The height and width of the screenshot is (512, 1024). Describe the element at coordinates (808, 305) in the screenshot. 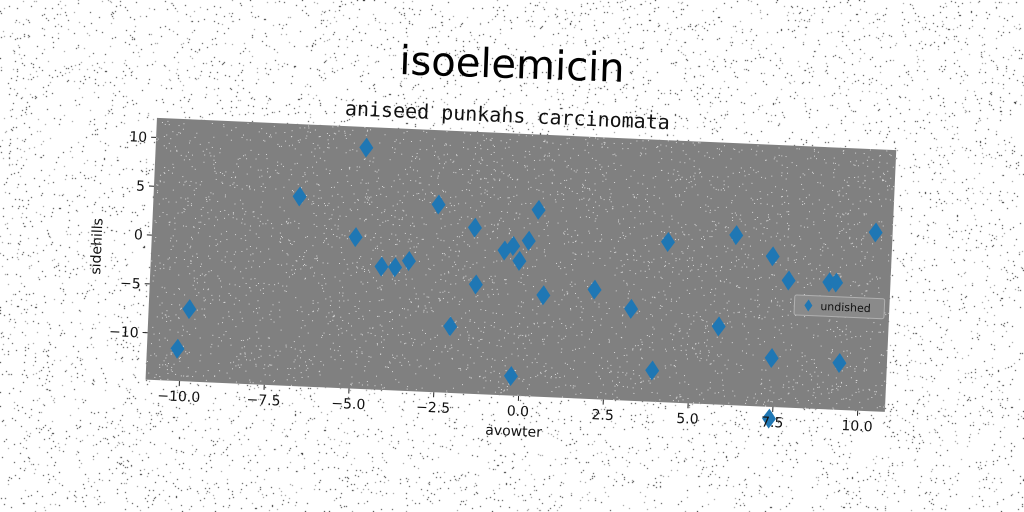

I see `legend-marker` at that location.